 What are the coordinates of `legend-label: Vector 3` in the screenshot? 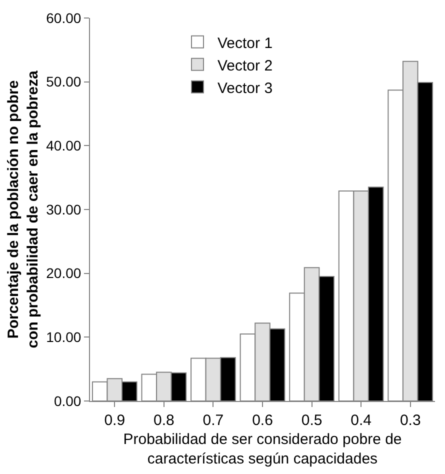 It's located at (245, 88).